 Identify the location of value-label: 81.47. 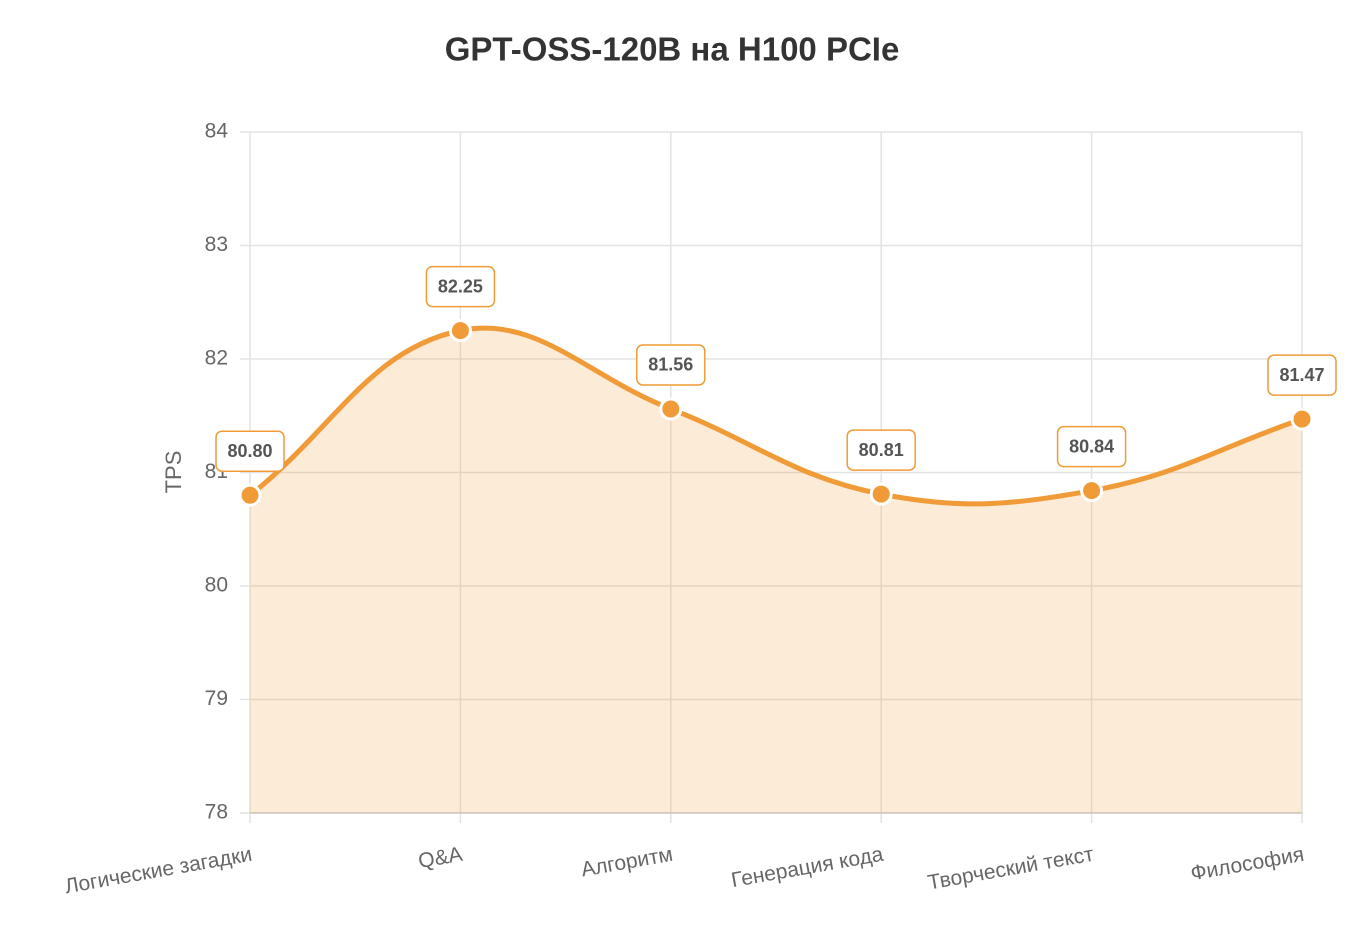
(1301, 375).